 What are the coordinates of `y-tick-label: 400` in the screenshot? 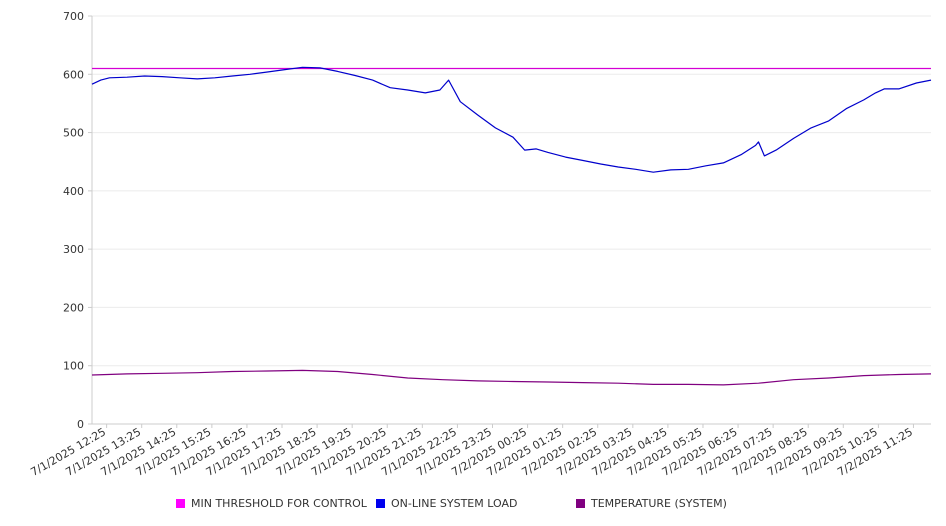 It's located at (73, 191).